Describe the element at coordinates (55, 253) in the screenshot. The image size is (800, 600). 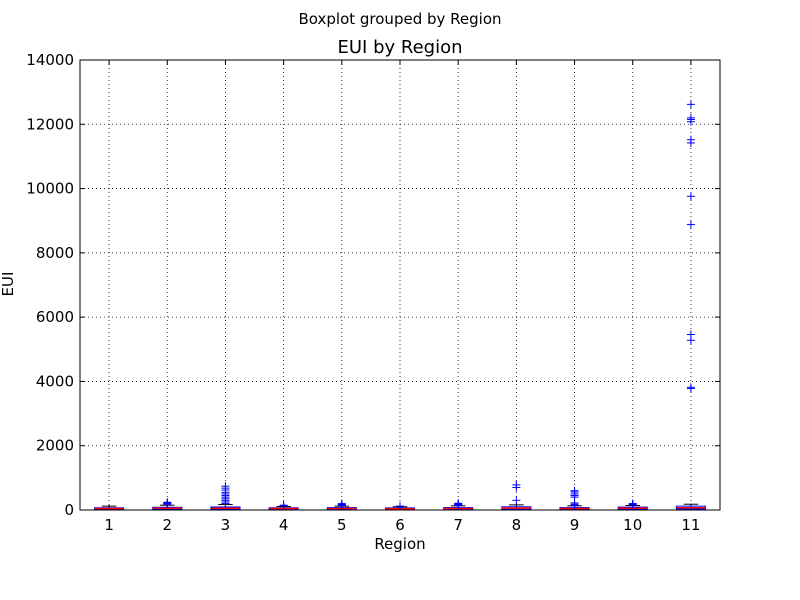
I see `y-tick-label: 8000` at that location.